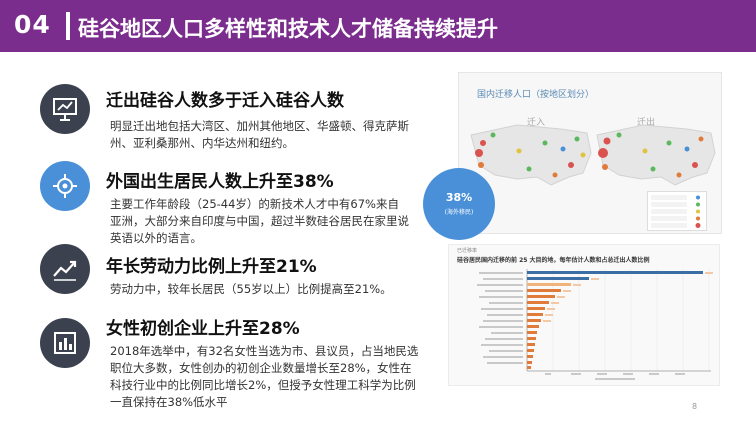 The width and height of the screenshot is (756, 426). Describe the element at coordinates (536, 95) in the screenshot. I see `map-title: 国内迁移人口（按地区划分）` at that location.